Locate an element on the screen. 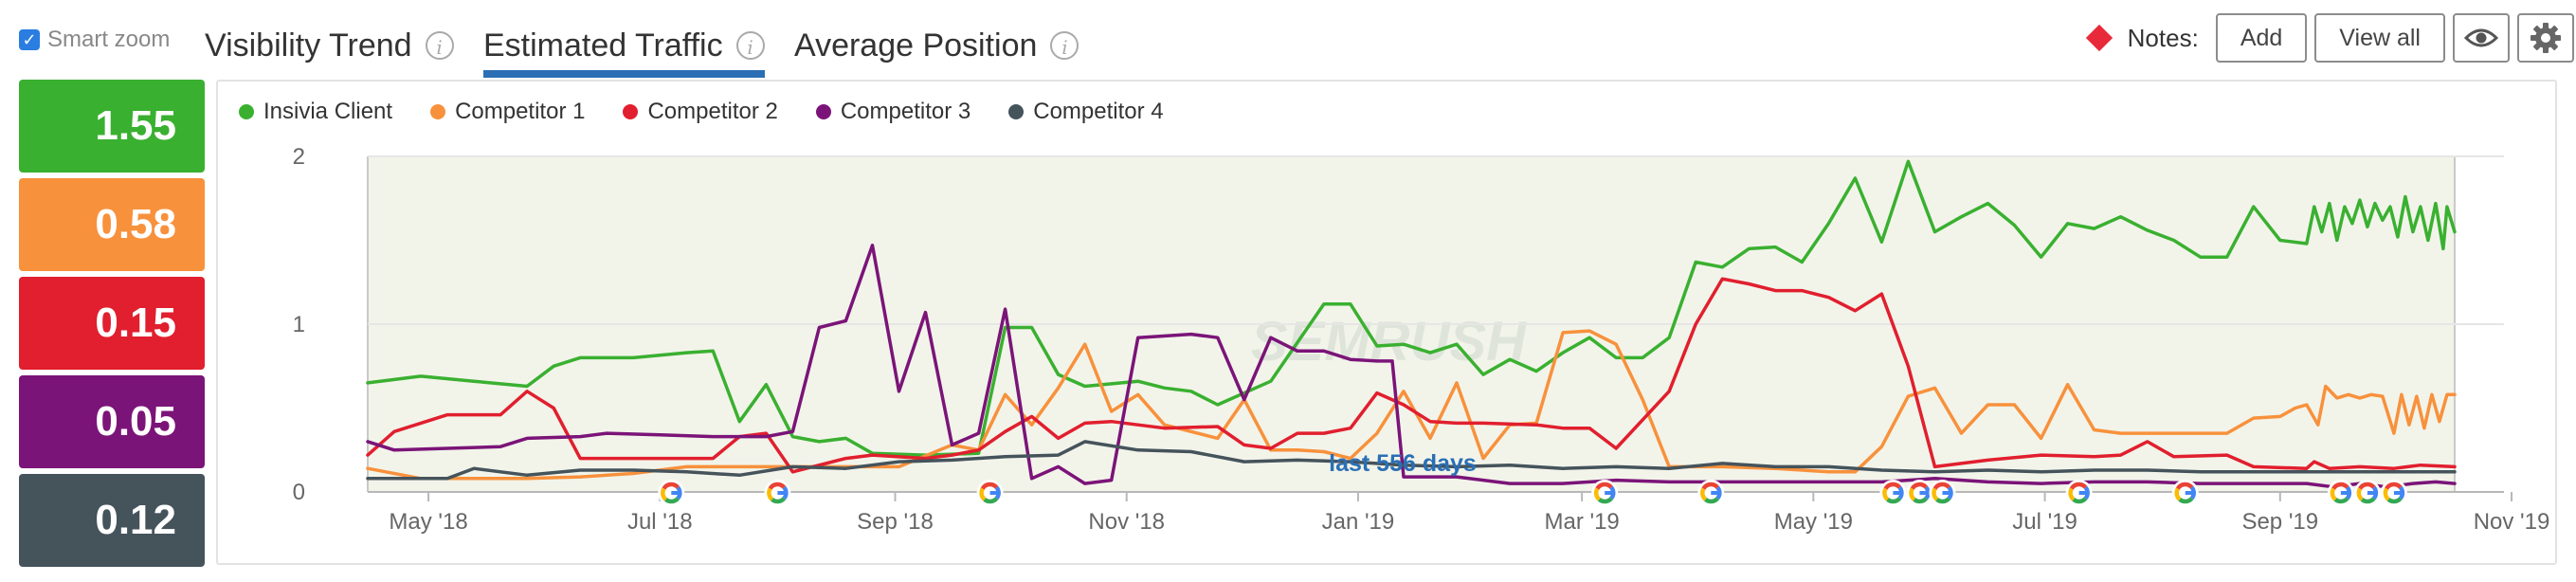 The width and height of the screenshot is (2576, 582). x-tick-label: Mar '19 is located at coordinates (1581, 522).